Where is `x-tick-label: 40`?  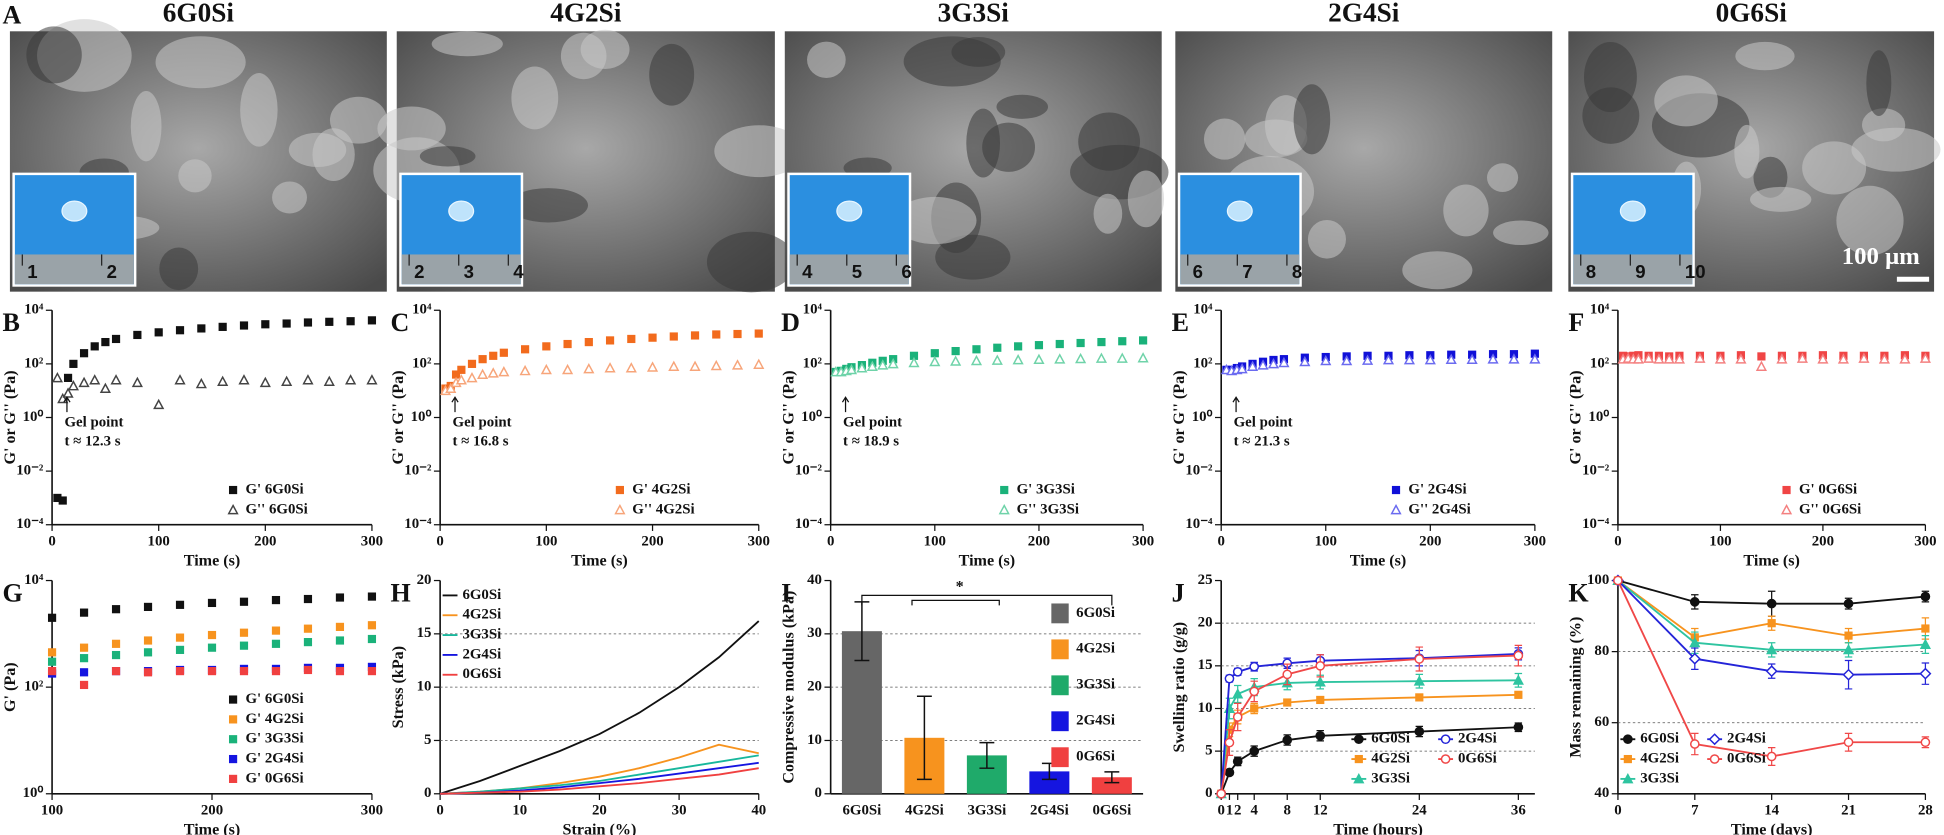
x-tick-label: 40 is located at coordinates (758, 811).